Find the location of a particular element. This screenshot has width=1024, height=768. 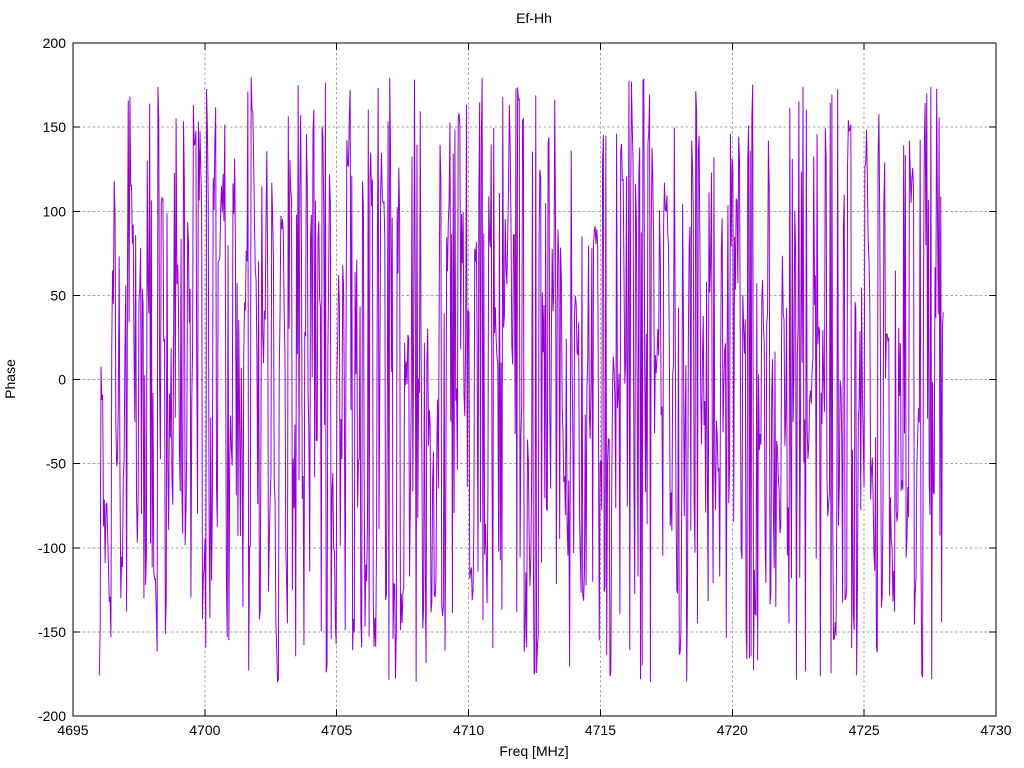

y-tick-label: 150 is located at coordinates (55, 127).